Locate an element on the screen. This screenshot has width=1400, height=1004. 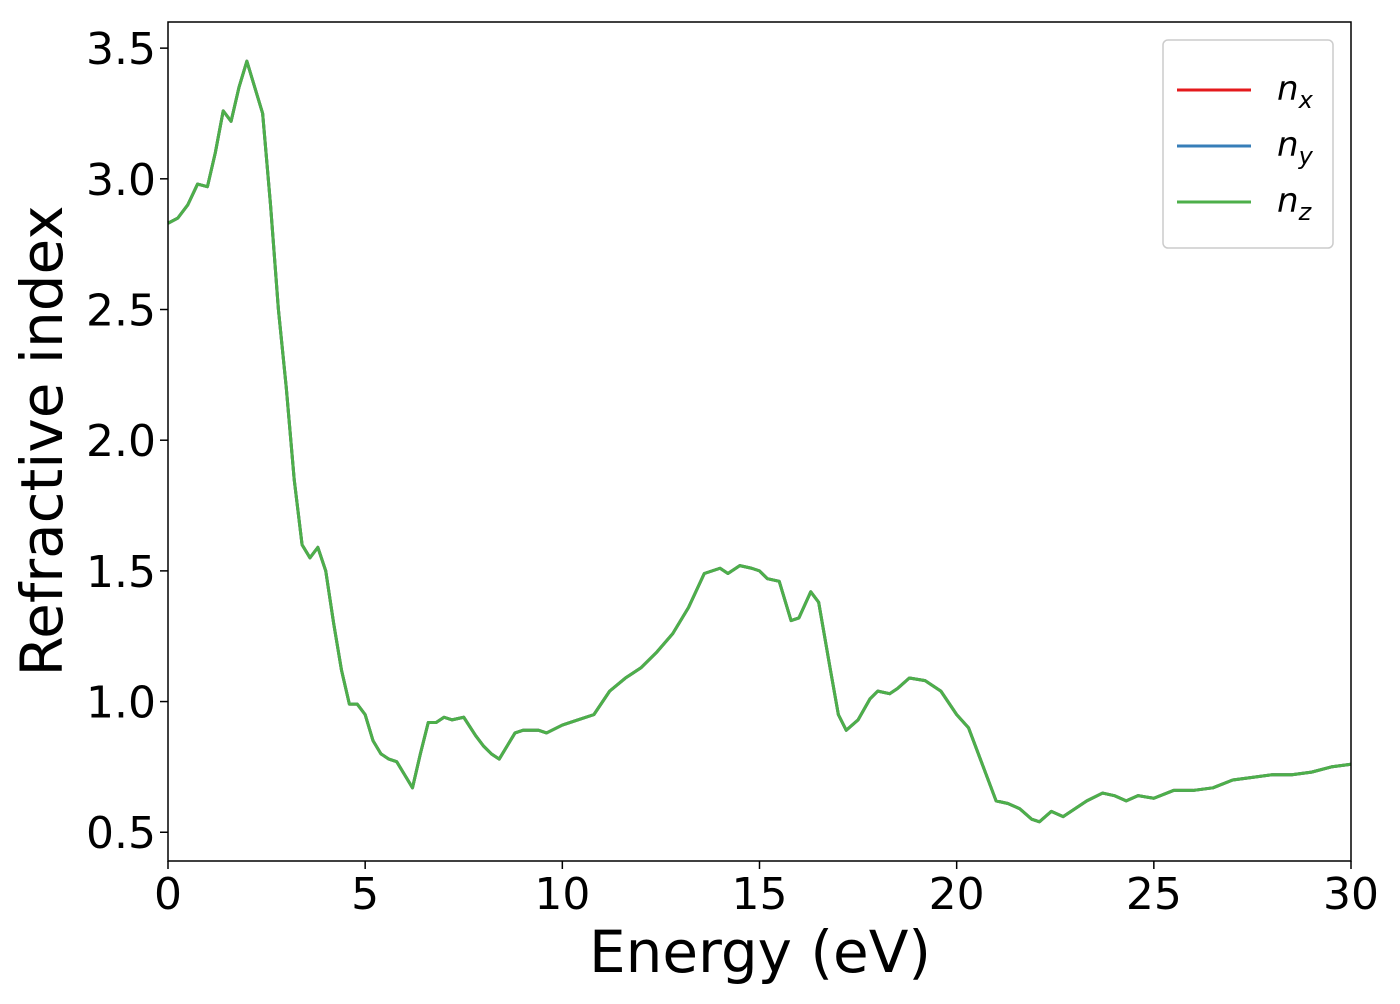
y-tick-label: 0.5 is located at coordinates (121, 833).